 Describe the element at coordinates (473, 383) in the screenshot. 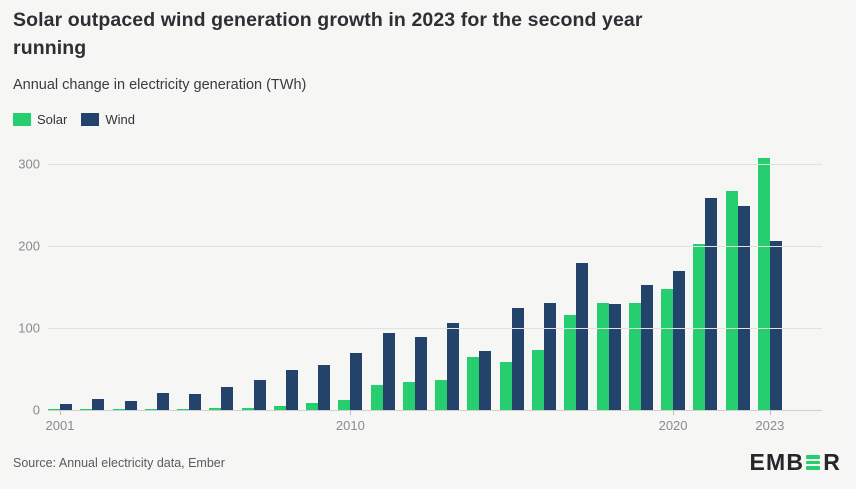

I see `bar-solar-2014` at that location.